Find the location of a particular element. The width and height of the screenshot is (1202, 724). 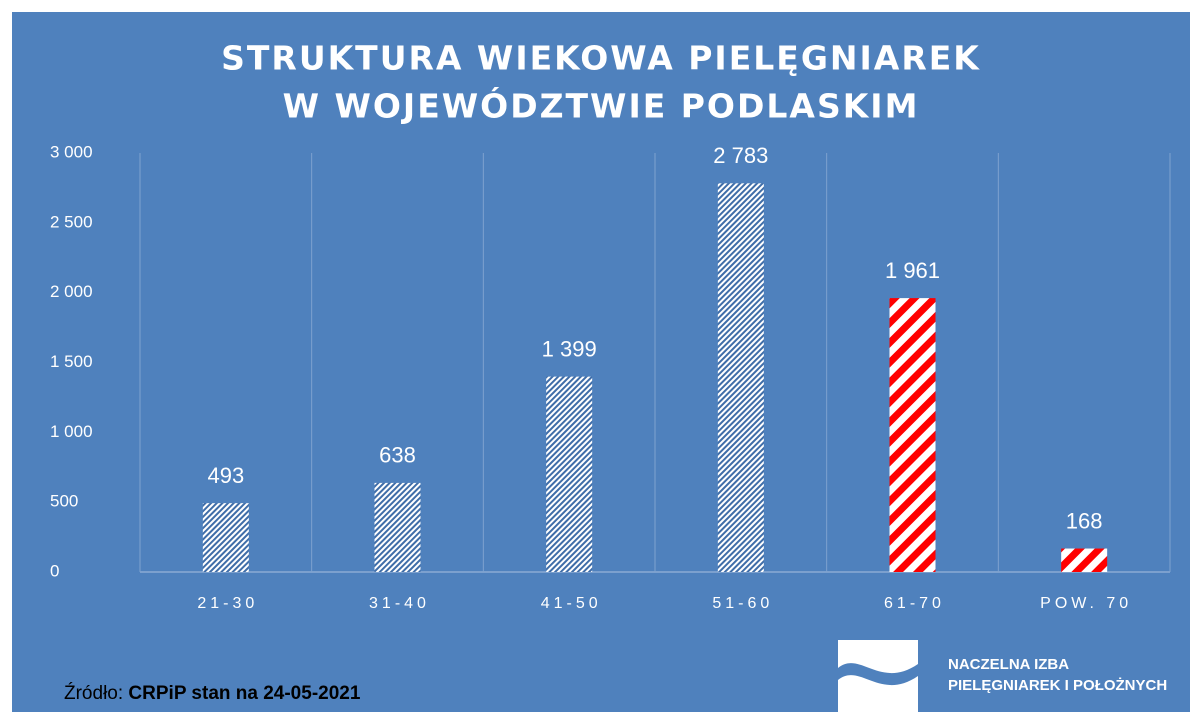

logo-text: PIELĘGNIAREK I POŁOŻNYCH is located at coordinates (1057, 685).